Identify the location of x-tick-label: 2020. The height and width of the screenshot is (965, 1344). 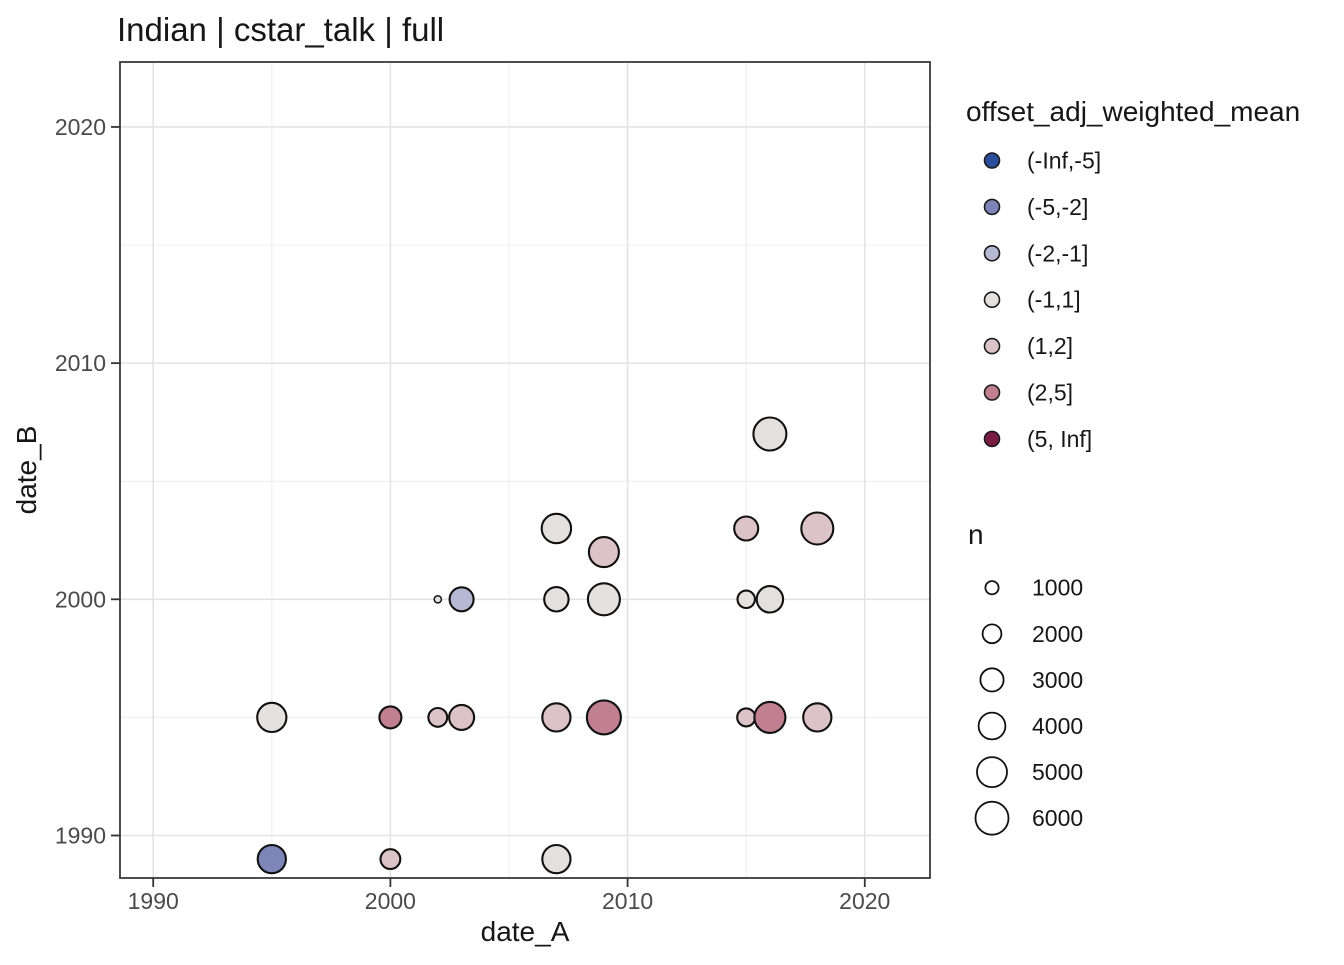
(864, 901).